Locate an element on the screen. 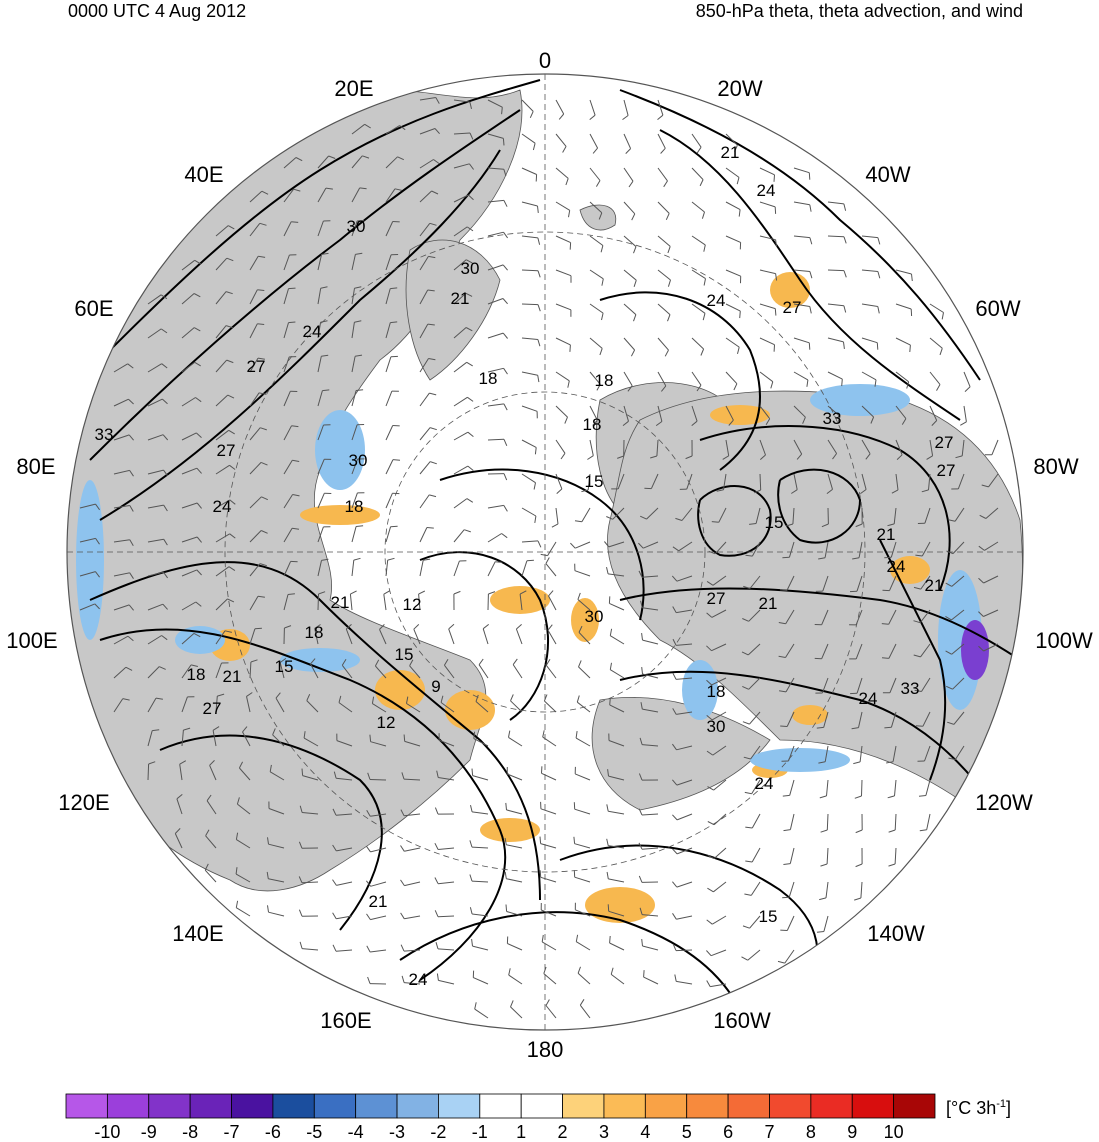 Image resolution: width=1099 pixels, height=1142 pixels. warm-advection-patch is located at coordinates (910, 570).